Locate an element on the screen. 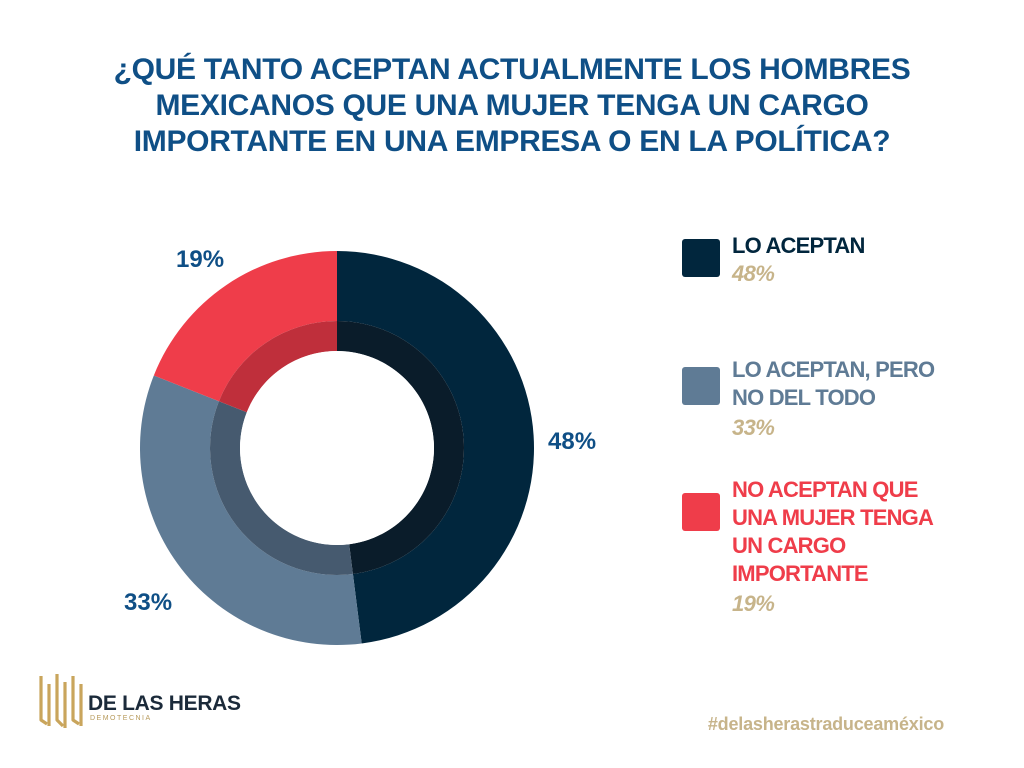  brand-logo: DE LAS HERAS DEMOTECNIA is located at coordinates (153, 700).